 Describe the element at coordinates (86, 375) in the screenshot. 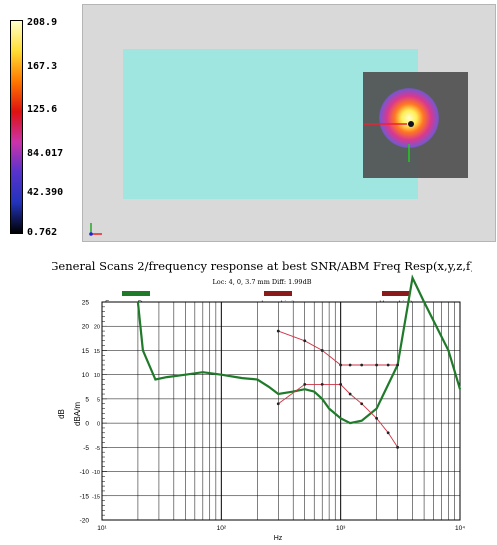

I see `y-tick-label: 10` at that location.